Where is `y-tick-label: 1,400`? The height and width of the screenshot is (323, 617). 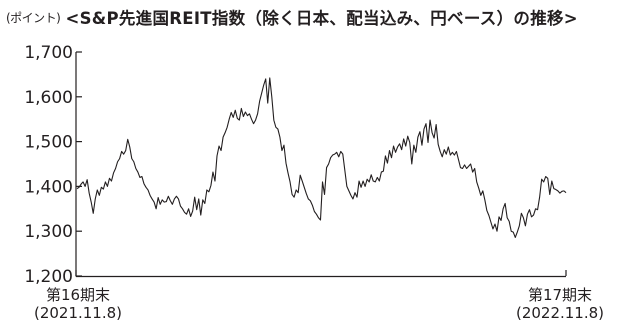 y-tick-label: 1,400 is located at coordinates (48, 187).